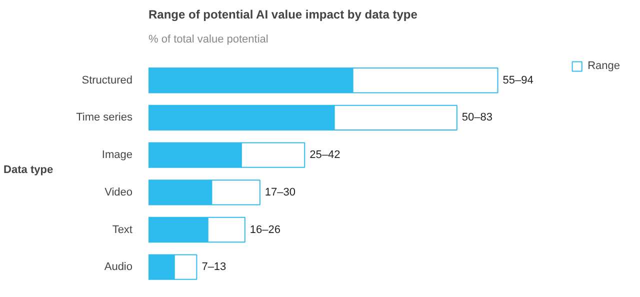 The width and height of the screenshot is (640, 297). What do you see at coordinates (325, 155) in the screenshot?
I see `total-label: 25–42` at bounding box center [325, 155].